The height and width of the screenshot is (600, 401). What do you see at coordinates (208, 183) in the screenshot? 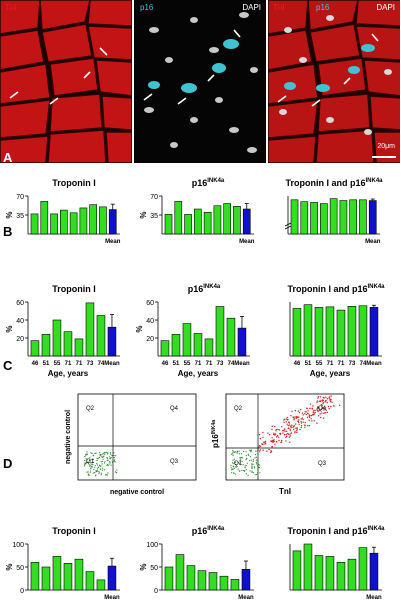
I see `chart-title: p16INK4a` at bounding box center [208, 183].